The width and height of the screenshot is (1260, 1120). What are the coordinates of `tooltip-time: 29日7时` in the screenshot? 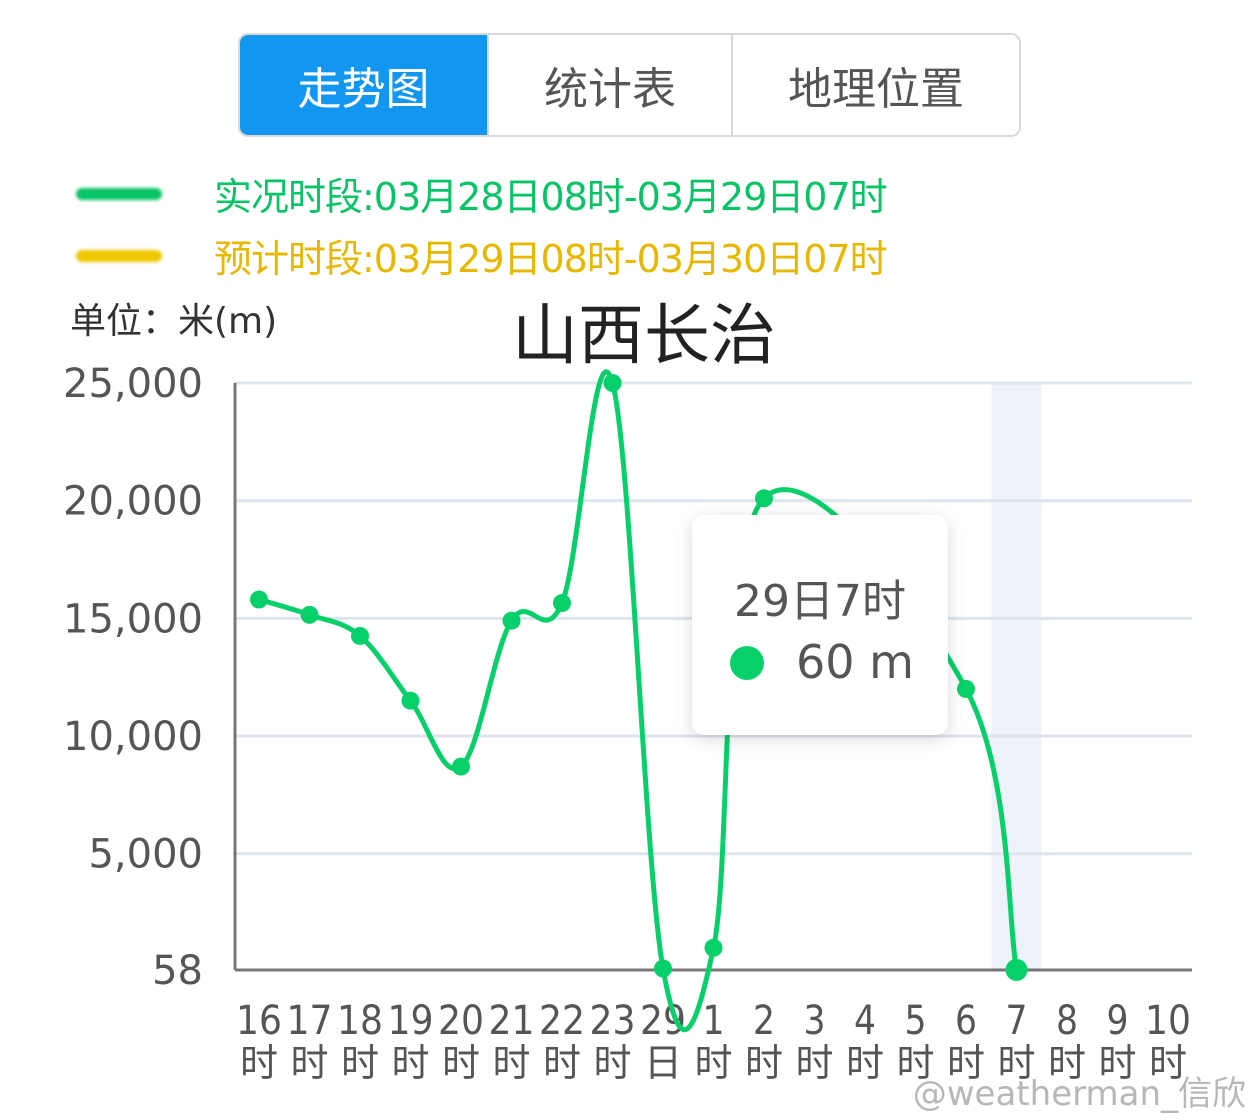 It's located at (820, 601).